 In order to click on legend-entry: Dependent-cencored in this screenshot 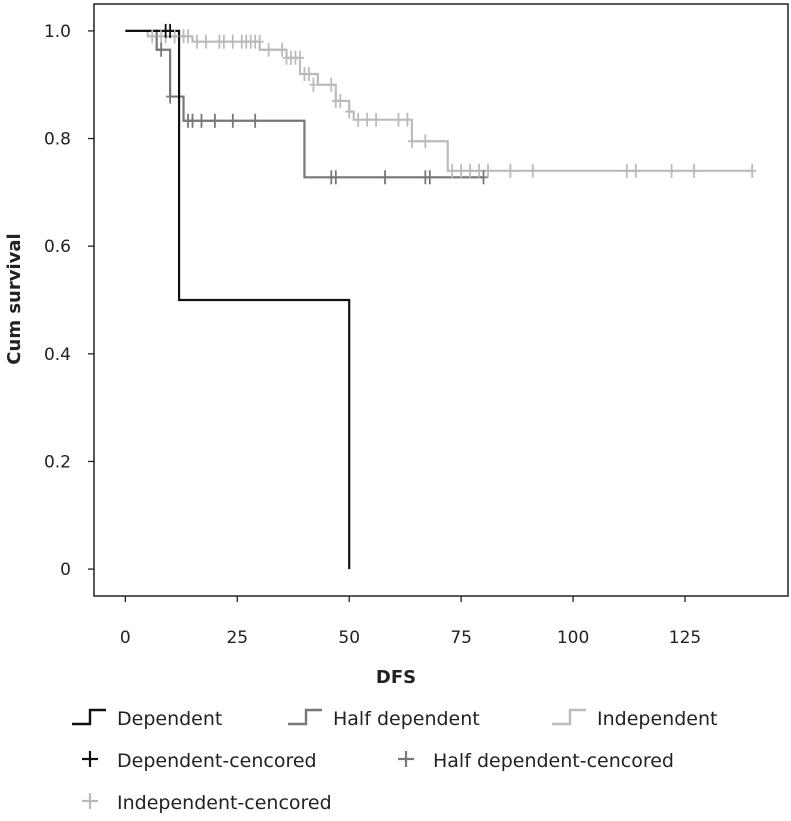, I will do `click(199, 761)`.